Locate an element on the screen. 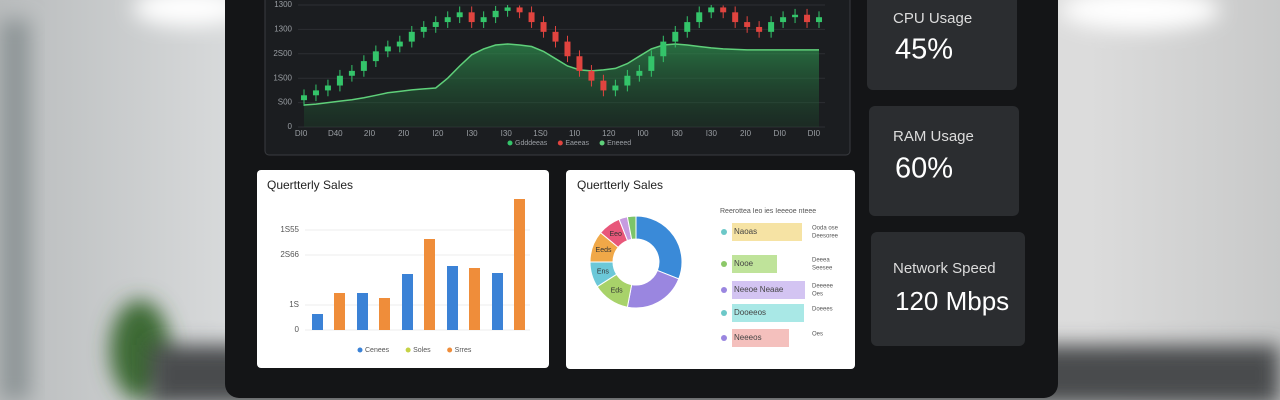  legend-detail: Deeeee is located at coordinates (823, 287).